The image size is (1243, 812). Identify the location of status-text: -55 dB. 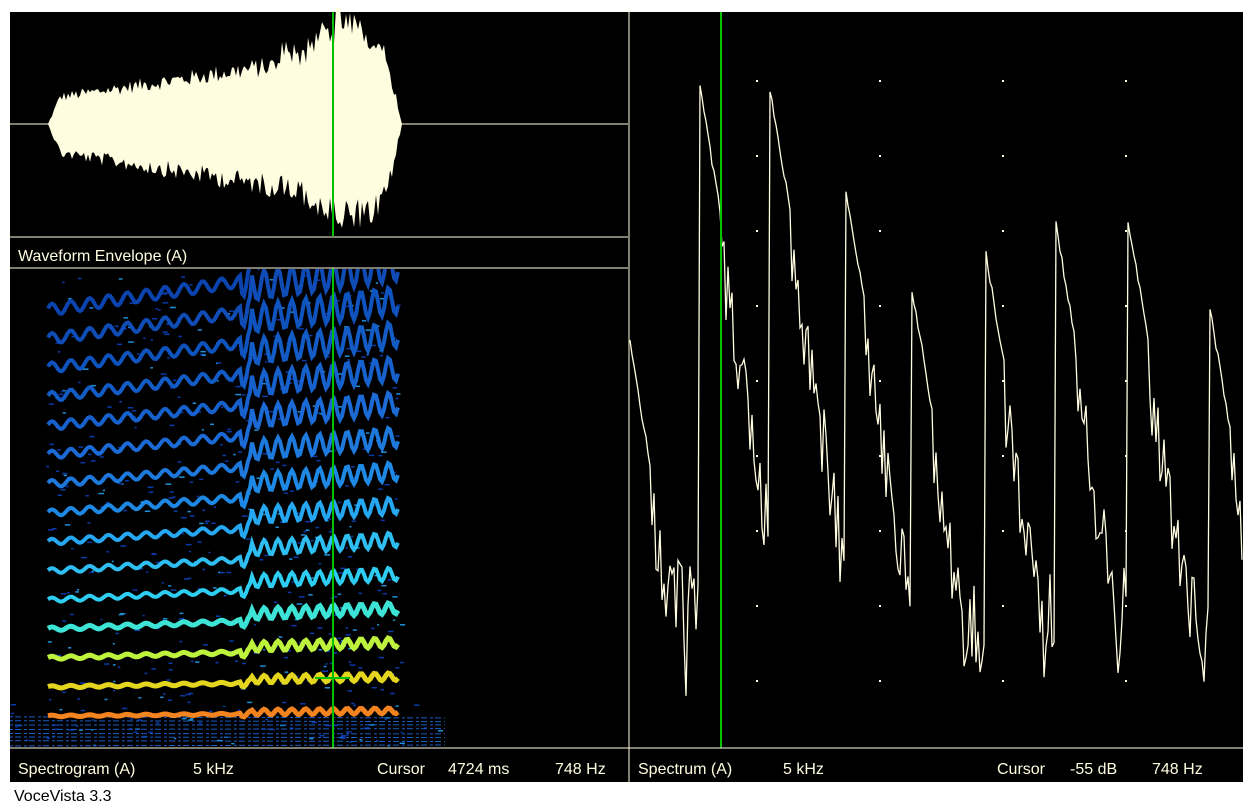
(1093, 769).